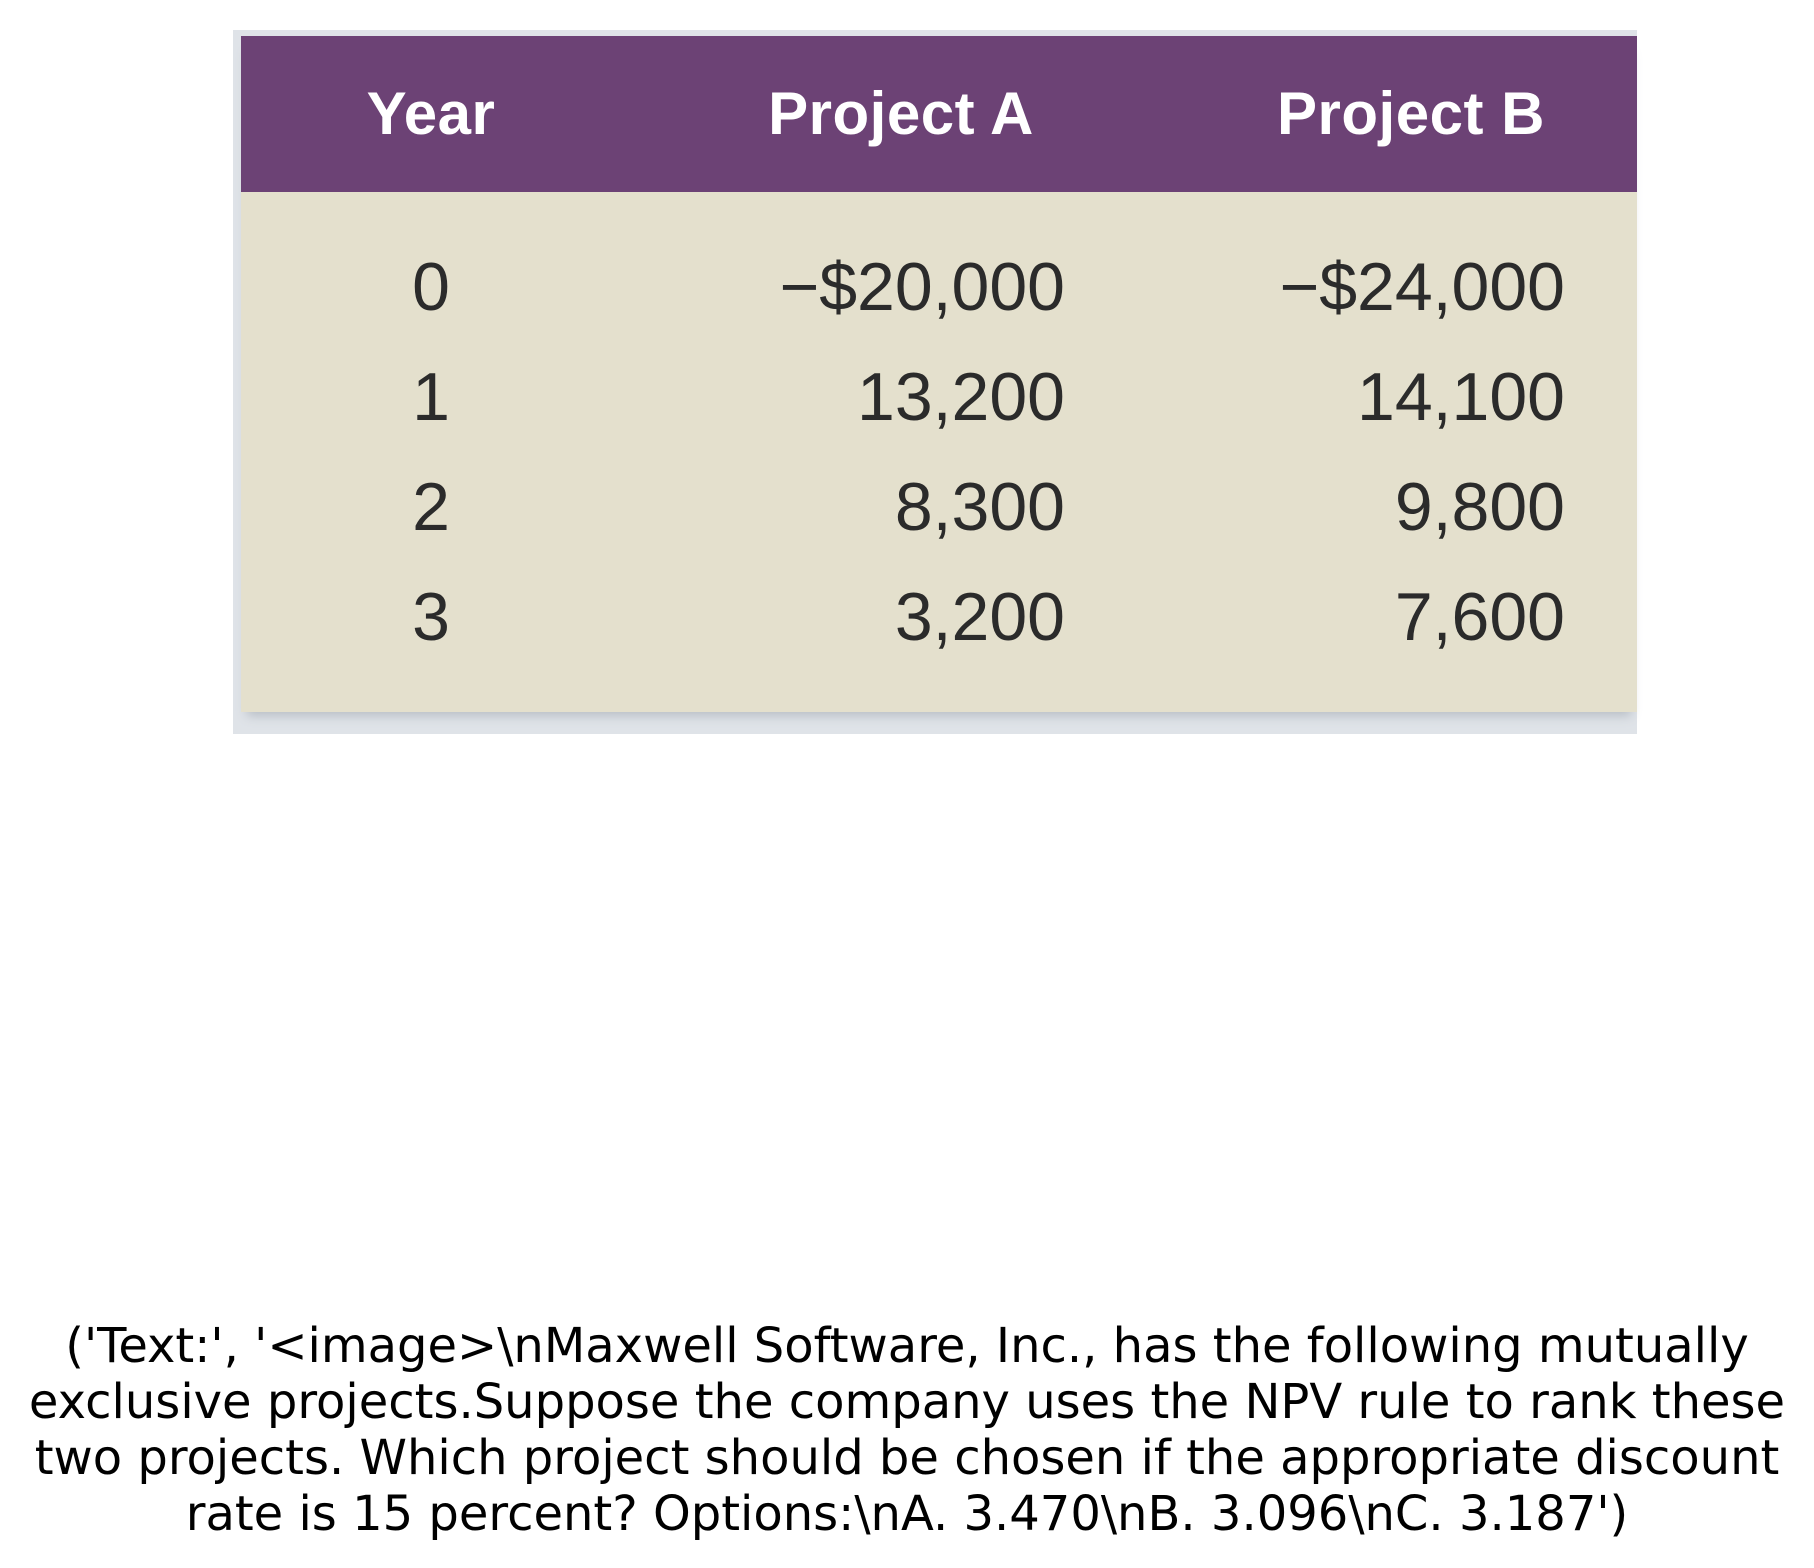 This screenshot has width=1814, height=1568. I want to click on cell-project-a: 13,200, so click(961, 397).